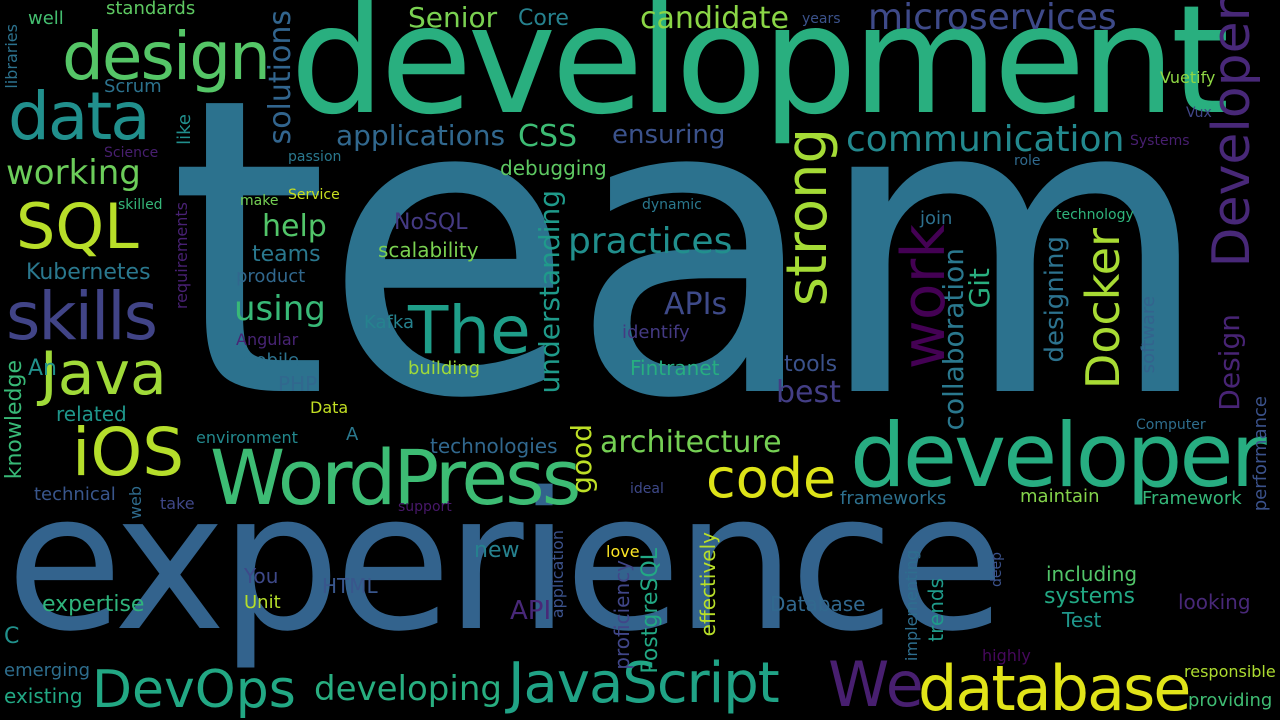 This screenshot has width=1280, height=720. I want to click on word-html: HTML, so click(350, 586).